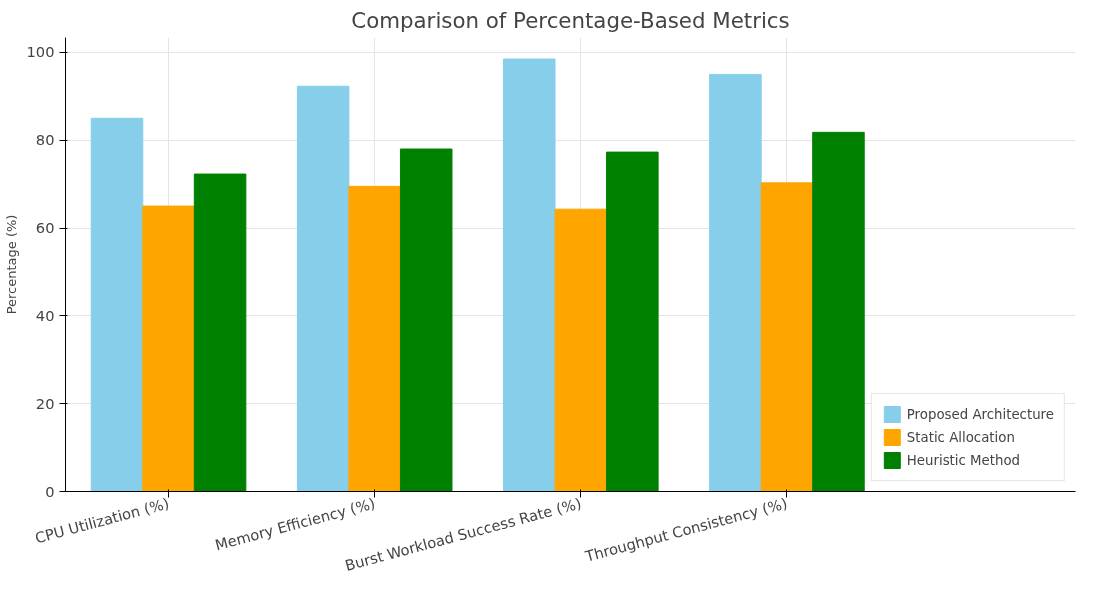  Describe the element at coordinates (45, 140) in the screenshot. I see `y-tick-label: 80` at that location.